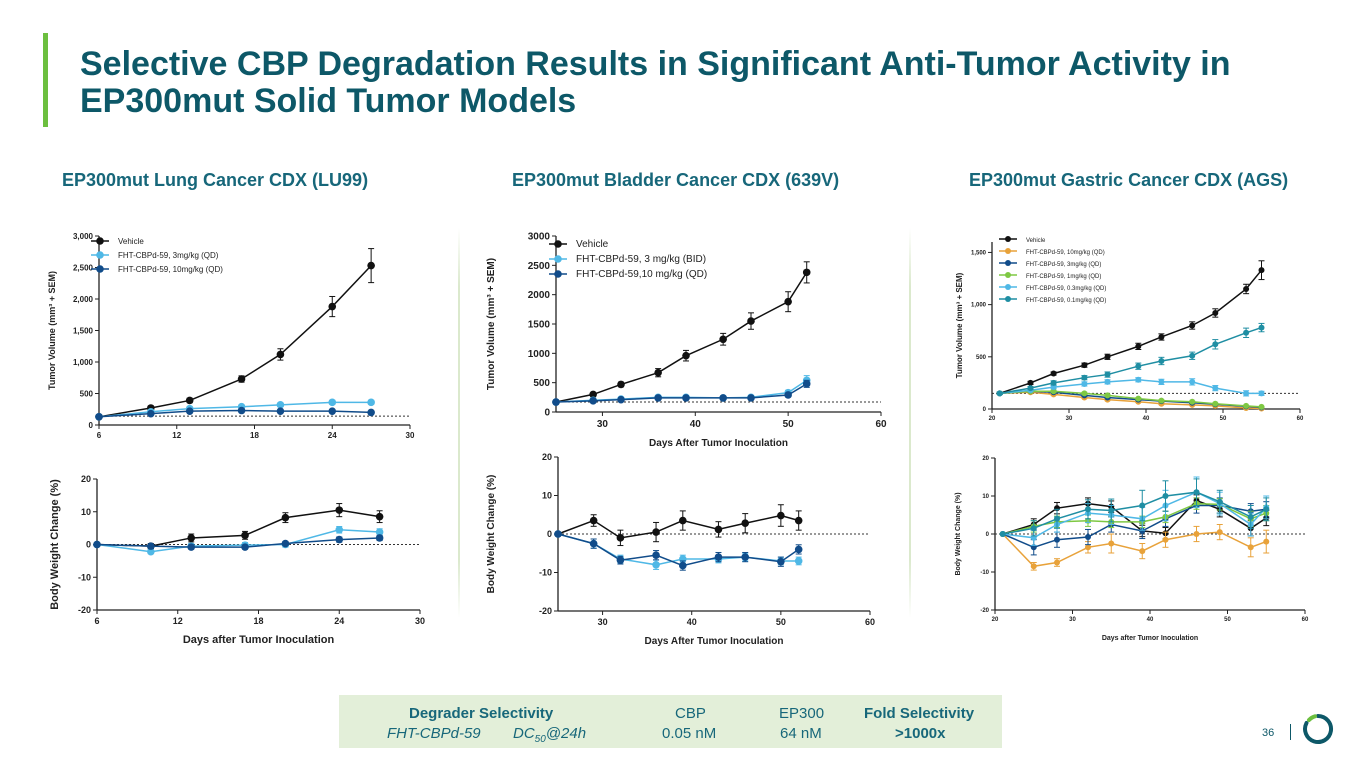 The image size is (1365, 768). What do you see at coordinates (1129, 180) in the screenshot?
I see `panel-title-ags: EP300mut Gastric Cancer CDX (AGS)` at bounding box center [1129, 180].